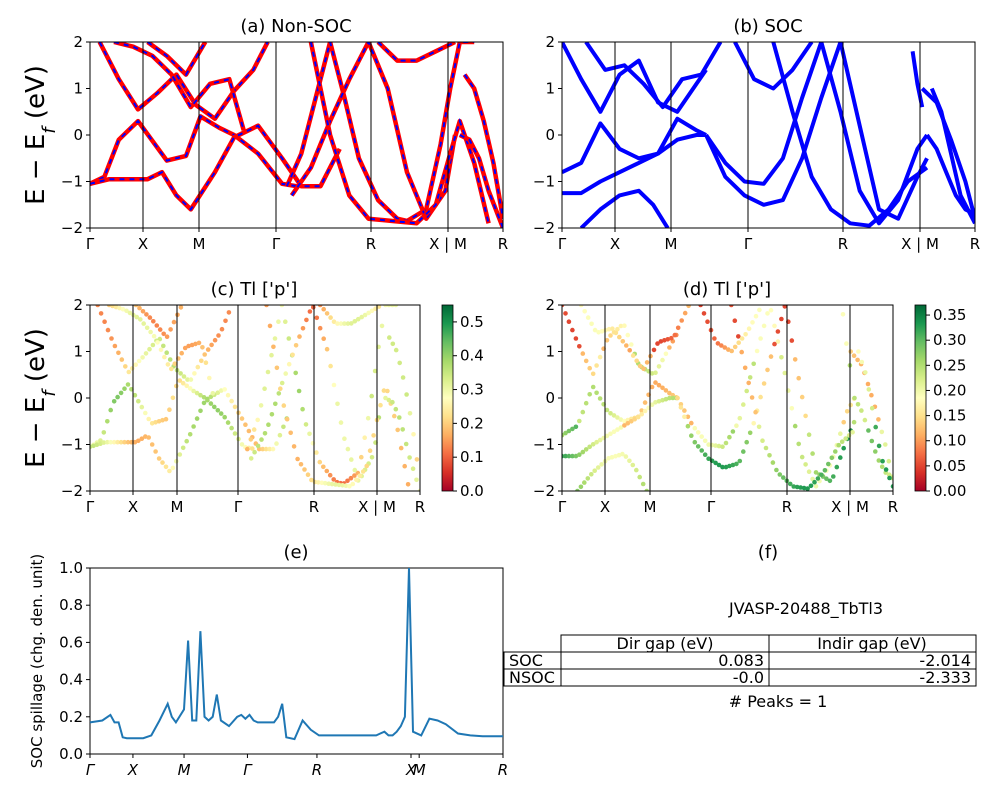 The width and height of the screenshot is (1000, 800). Describe the element at coordinates (872, 643) in the screenshot. I see `table-header-indir-gap: Indir gap (eV)` at that location.